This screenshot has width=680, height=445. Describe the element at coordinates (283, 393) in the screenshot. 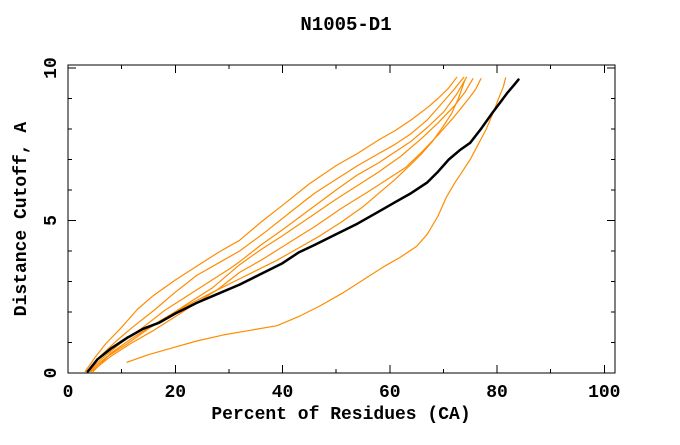

I see `x-tick-label: 40` at that location.